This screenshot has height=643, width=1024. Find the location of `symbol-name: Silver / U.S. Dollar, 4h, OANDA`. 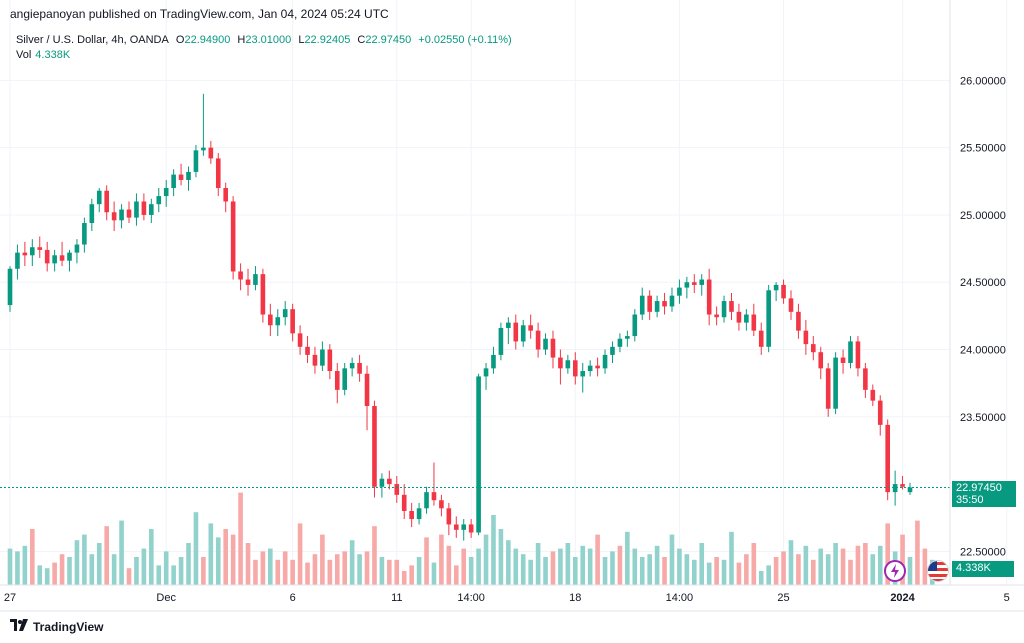

symbol-name: Silver / U.S. Dollar, 4h, OANDA is located at coordinates (92, 40).